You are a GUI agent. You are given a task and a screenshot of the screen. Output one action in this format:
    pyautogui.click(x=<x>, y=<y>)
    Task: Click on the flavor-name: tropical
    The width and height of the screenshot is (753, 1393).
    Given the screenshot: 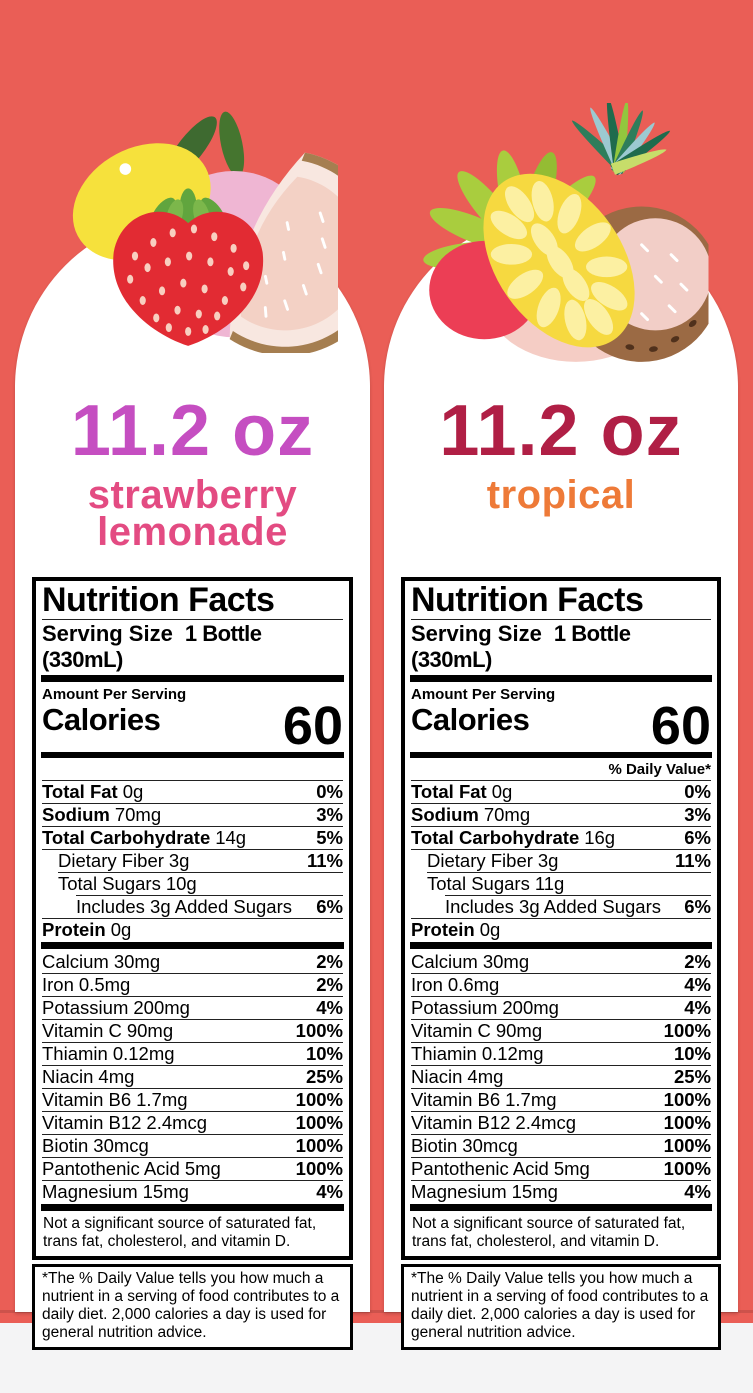 What is the action you would take?
    pyautogui.click(x=561, y=495)
    